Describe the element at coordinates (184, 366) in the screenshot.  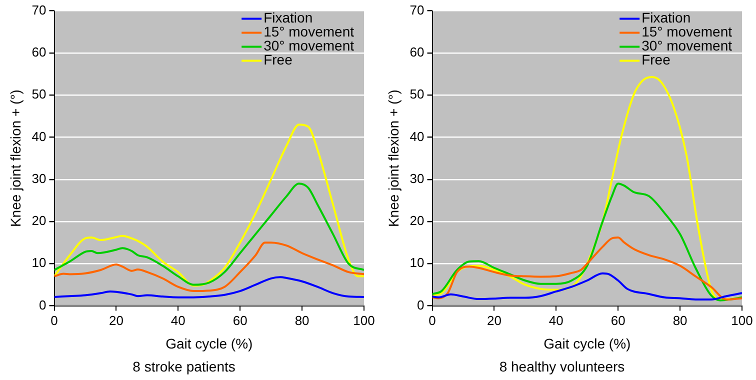
I see `text: 8 stroke patients` at that location.